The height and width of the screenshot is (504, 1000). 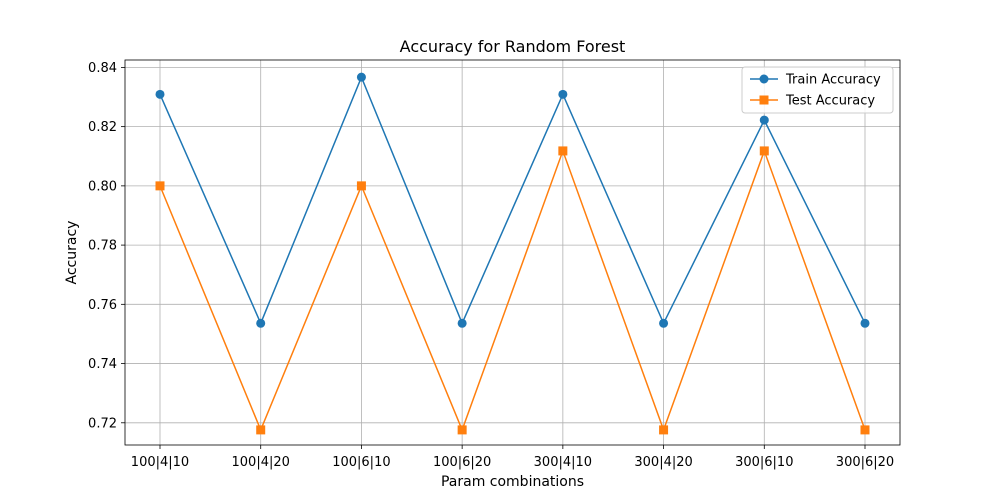 What do you see at coordinates (663, 462) in the screenshot?
I see `x-tick-label: 300|4|20` at bounding box center [663, 462].